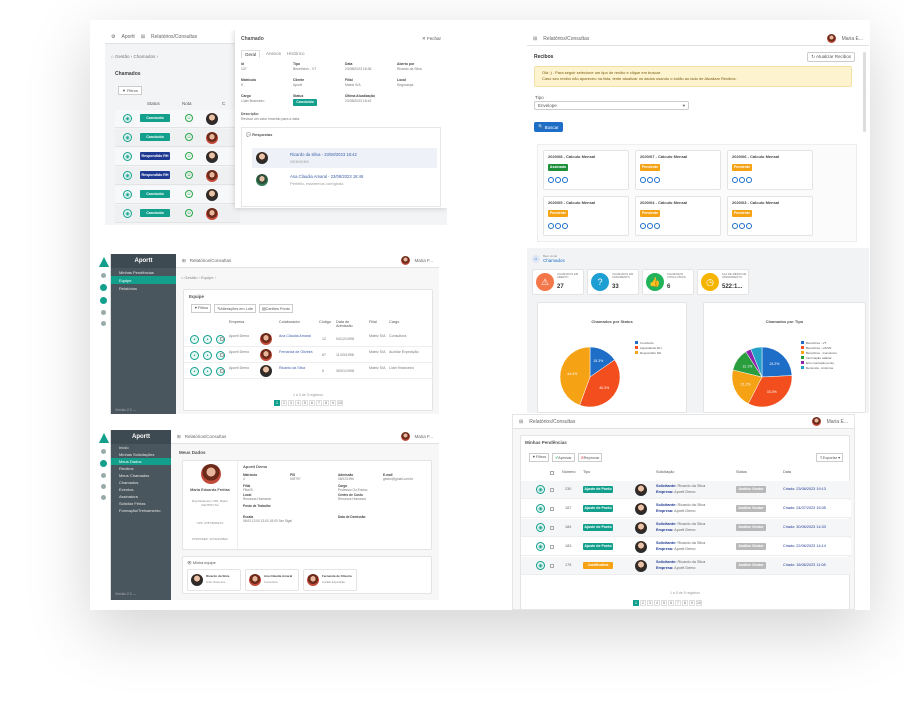 The width and height of the screenshot is (904, 705). I want to click on column-header: Solicitação, so click(665, 472).